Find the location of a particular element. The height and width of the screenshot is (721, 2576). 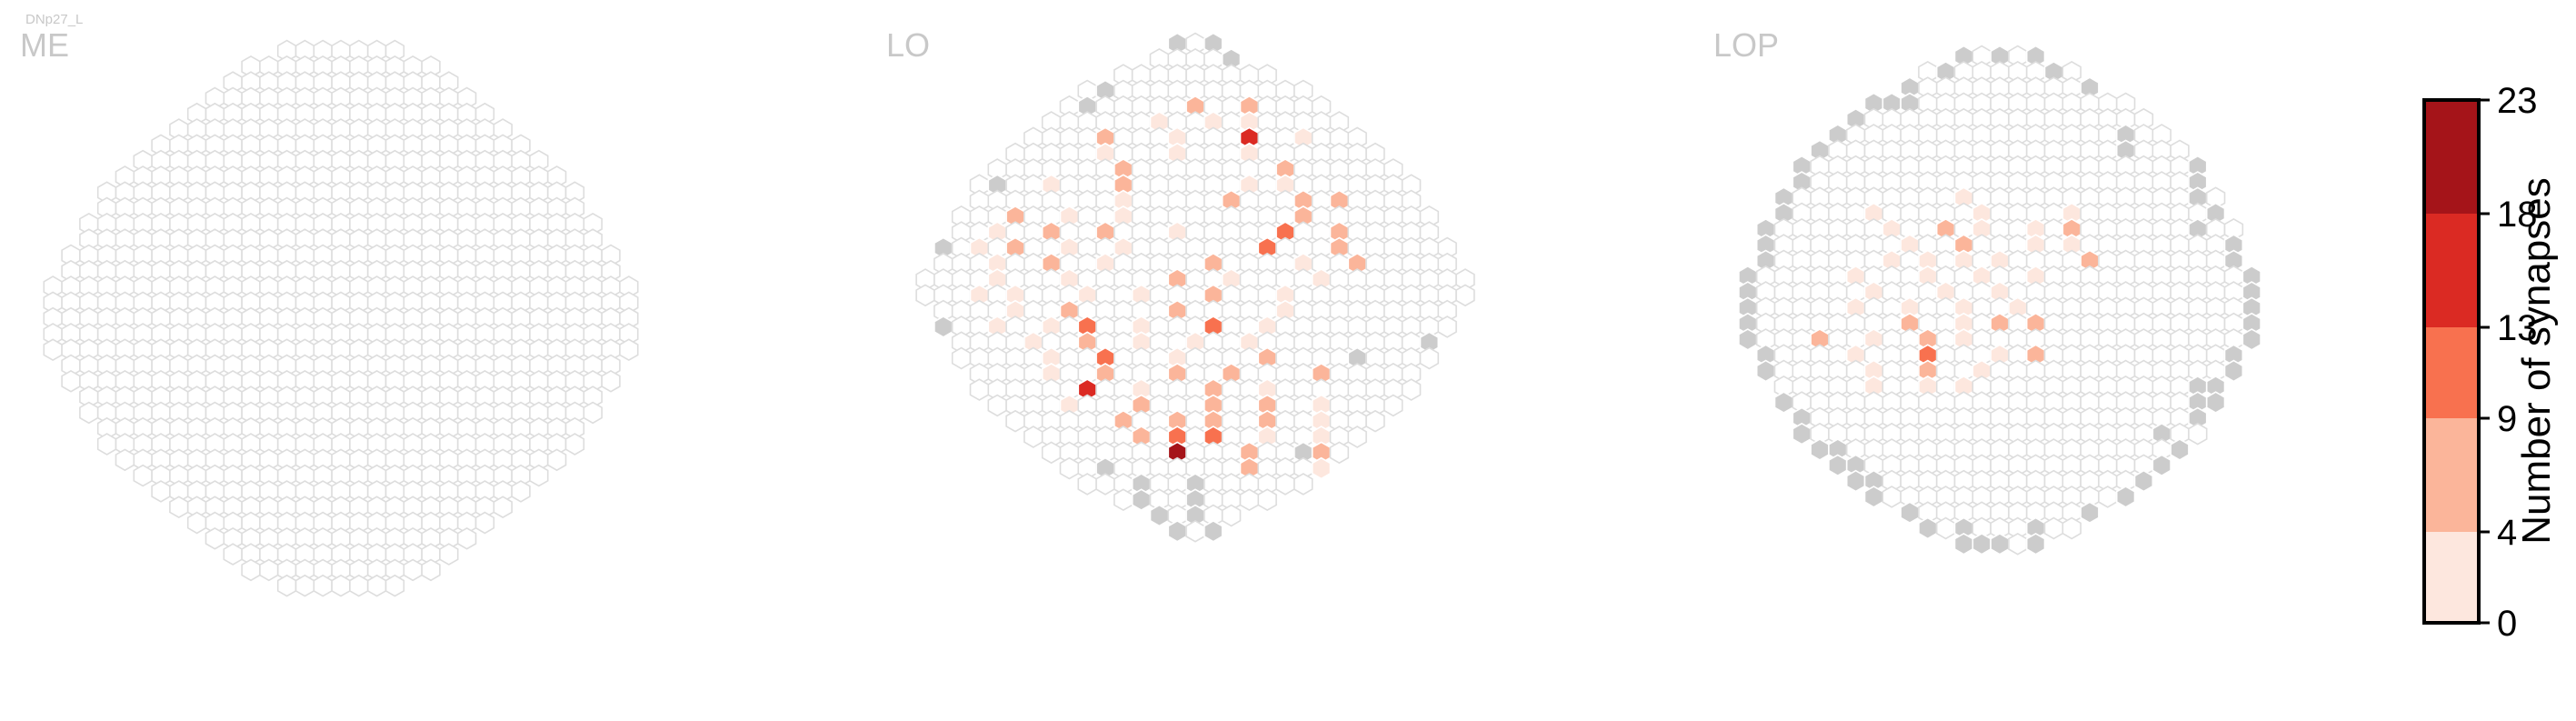

colorbar-tick-label: 4 is located at coordinates (2507, 533).